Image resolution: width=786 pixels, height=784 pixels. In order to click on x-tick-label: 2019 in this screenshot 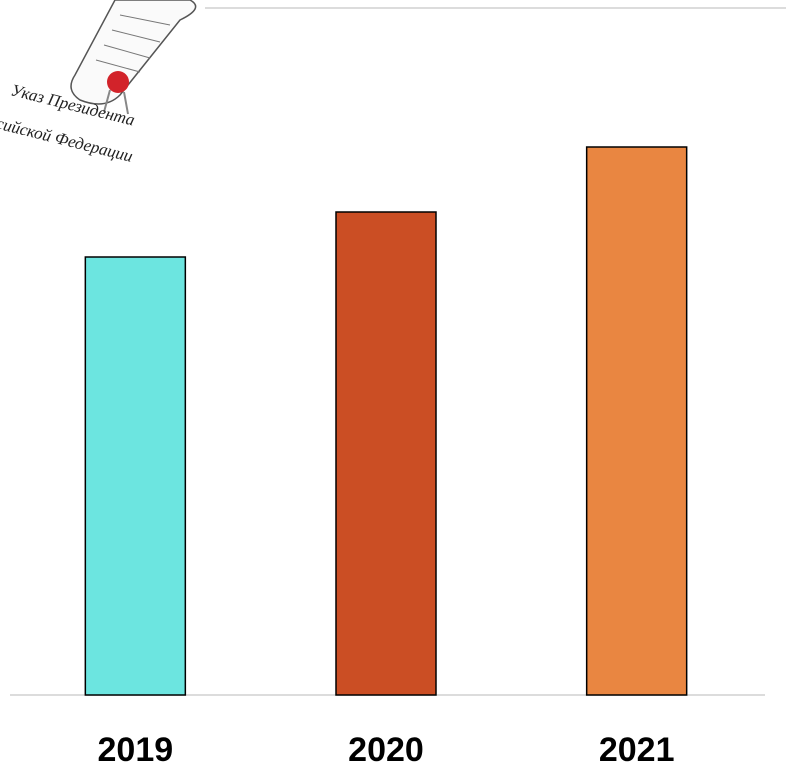, I will do `click(136, 750)`.